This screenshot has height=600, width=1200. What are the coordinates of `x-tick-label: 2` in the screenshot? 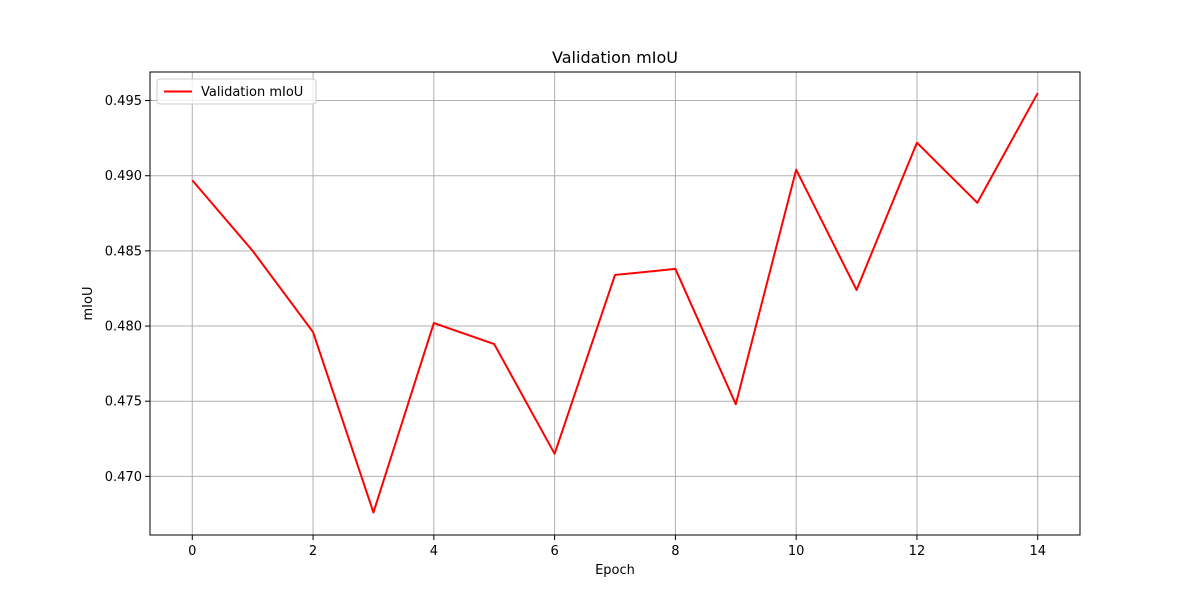 It's located at (313, 551).